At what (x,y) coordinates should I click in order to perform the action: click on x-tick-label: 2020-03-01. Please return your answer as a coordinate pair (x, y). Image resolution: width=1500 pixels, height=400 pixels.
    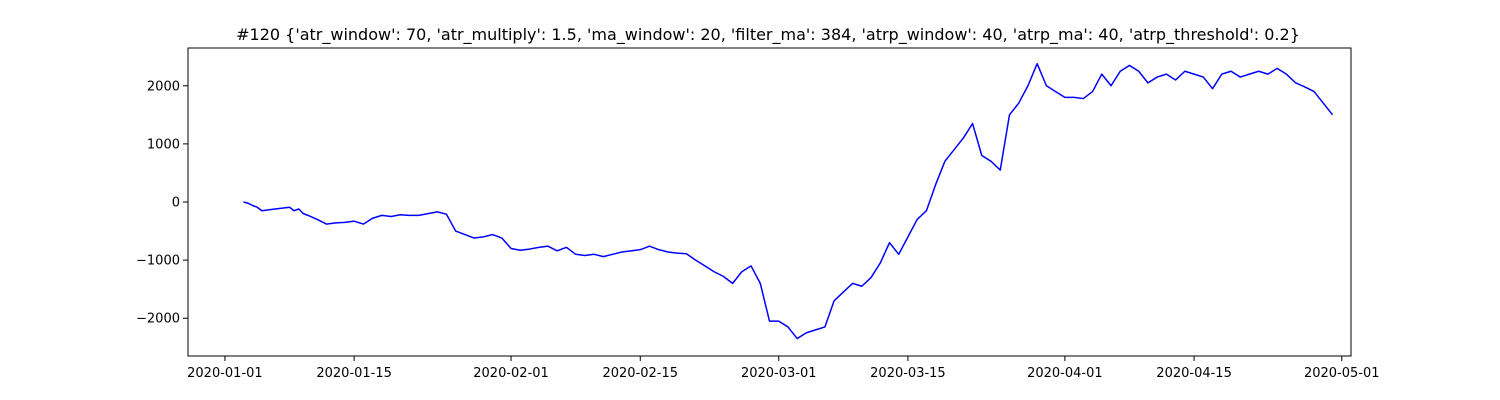
    Looking at the image, I should click on (779, 373).